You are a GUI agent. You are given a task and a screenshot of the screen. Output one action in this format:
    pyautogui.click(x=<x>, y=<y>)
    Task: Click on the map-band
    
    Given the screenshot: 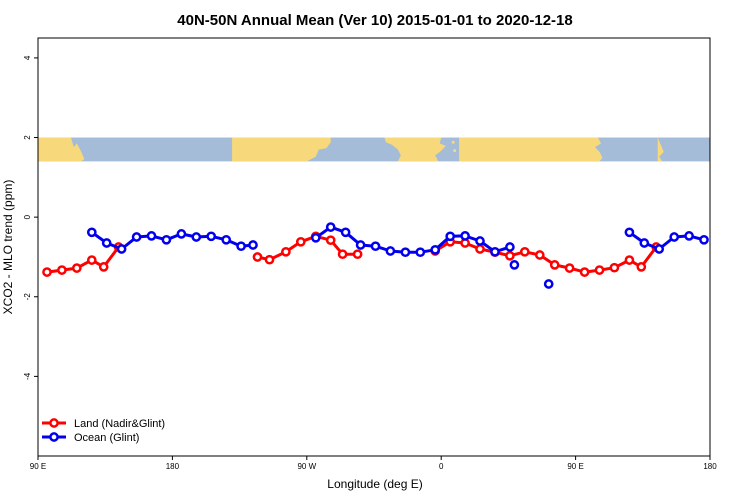 What is the action you would take?
    pyautogui.click(x=374, y=149)
    